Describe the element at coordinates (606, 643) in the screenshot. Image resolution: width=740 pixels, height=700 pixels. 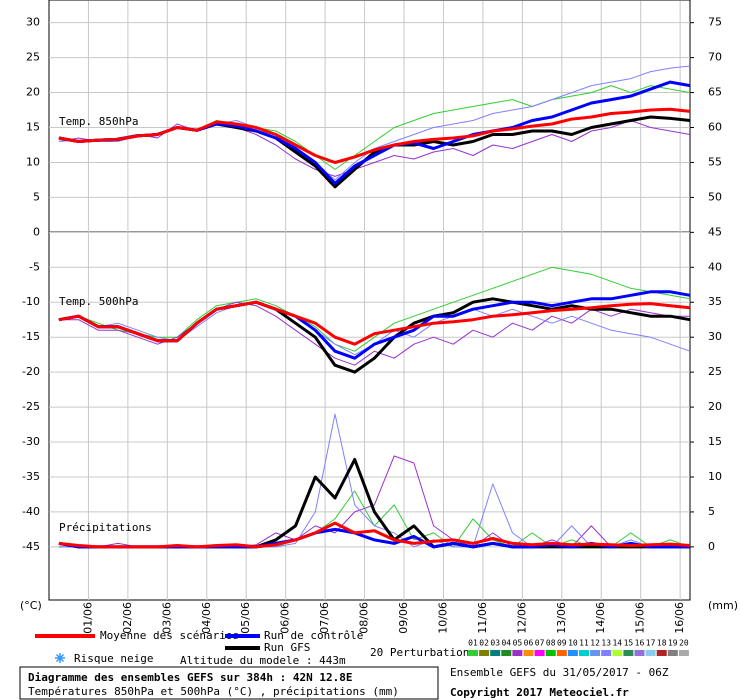
I see `perturbation-number: 13` at that location.